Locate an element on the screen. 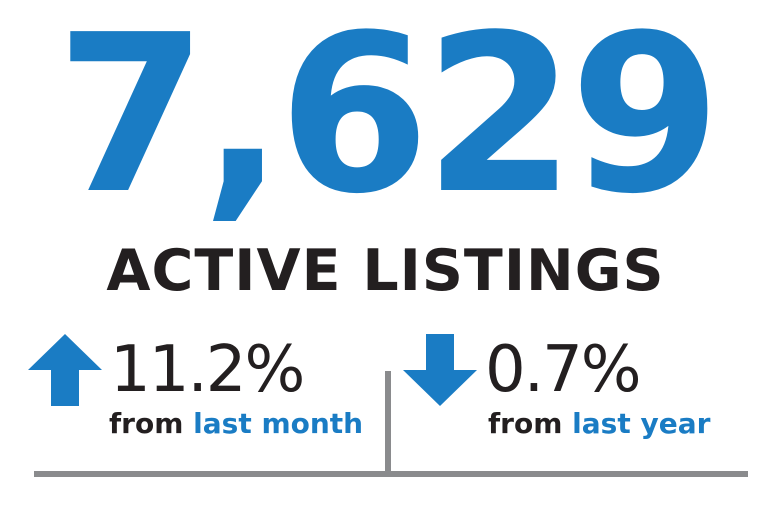 The height and width of the screenshot is (518, 771). month-caption-prefix: from is located at coordinates (146, 423).